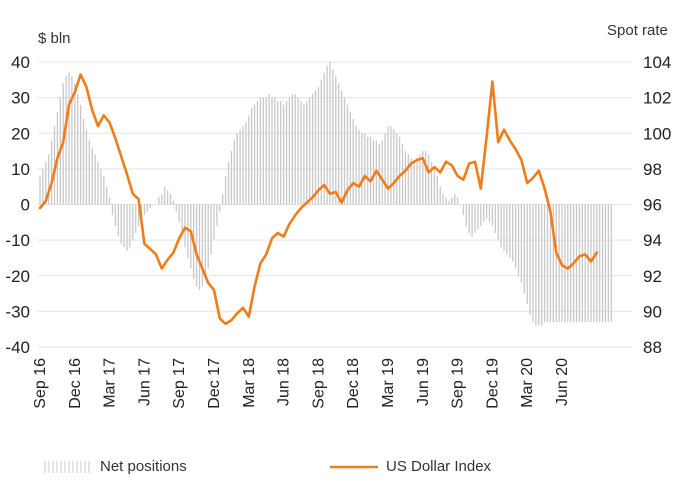  I want to click on x-tick-label: Jun 17, so click(144, 382).